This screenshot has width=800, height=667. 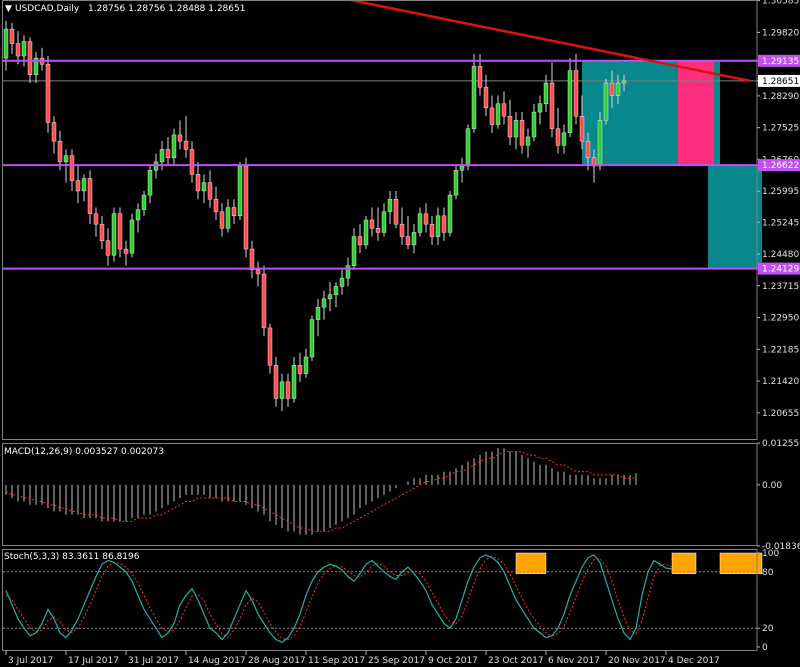 What do you see at coordinates (47, 9) in the screenshot?
I see `symbol-title: USDCAD,Daily` at bounding box center [47, 9].